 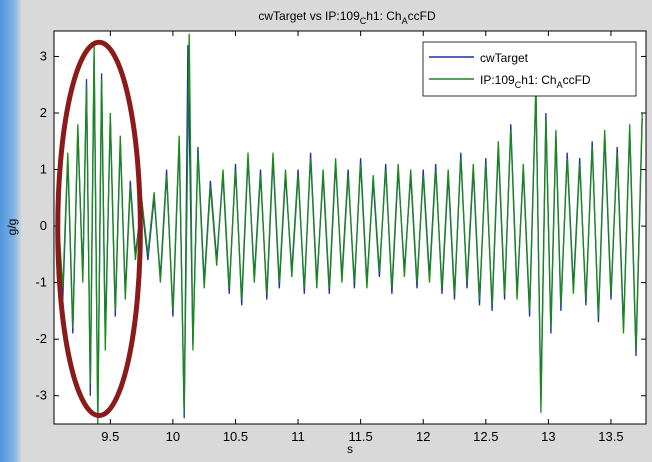 I want to click on chart-title: cwTarget vs IP:109Ch1: ChAccFD, so click(x=347, y=17).